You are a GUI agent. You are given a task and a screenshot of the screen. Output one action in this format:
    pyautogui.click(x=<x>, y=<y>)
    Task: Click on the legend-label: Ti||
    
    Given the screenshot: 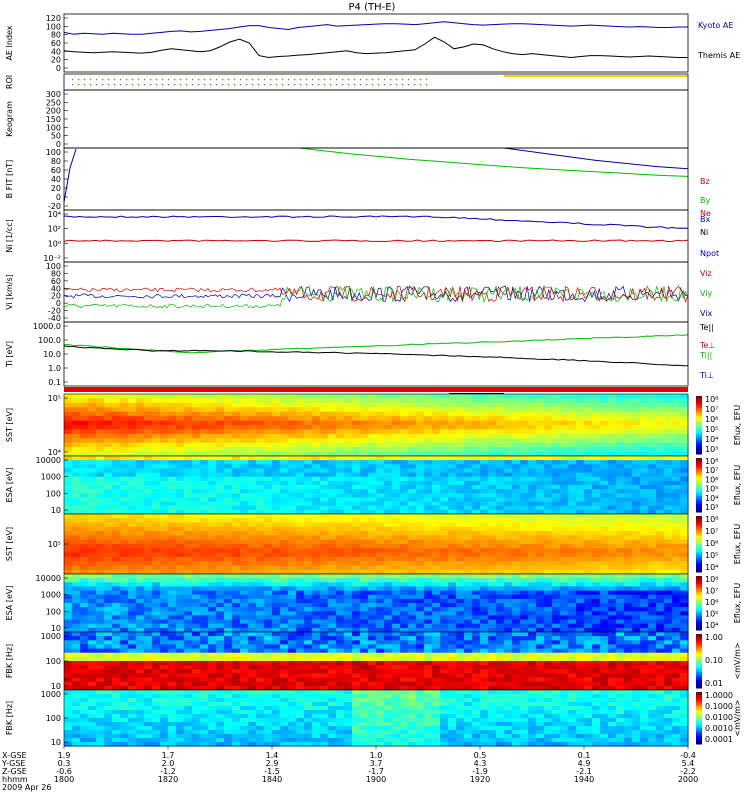 What is the action you would take?
    pyautogui.click(x=705, y=355)
    